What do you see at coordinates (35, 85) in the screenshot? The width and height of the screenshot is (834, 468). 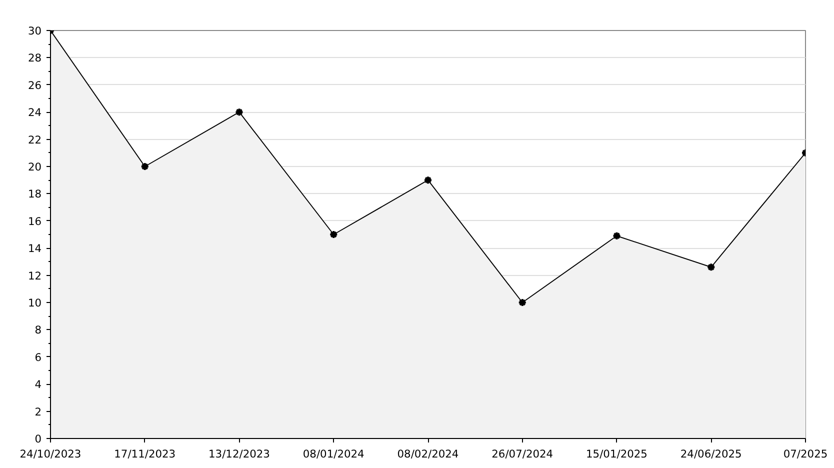 I see `y-tick-label: 26` at bounding box center [35, 85].